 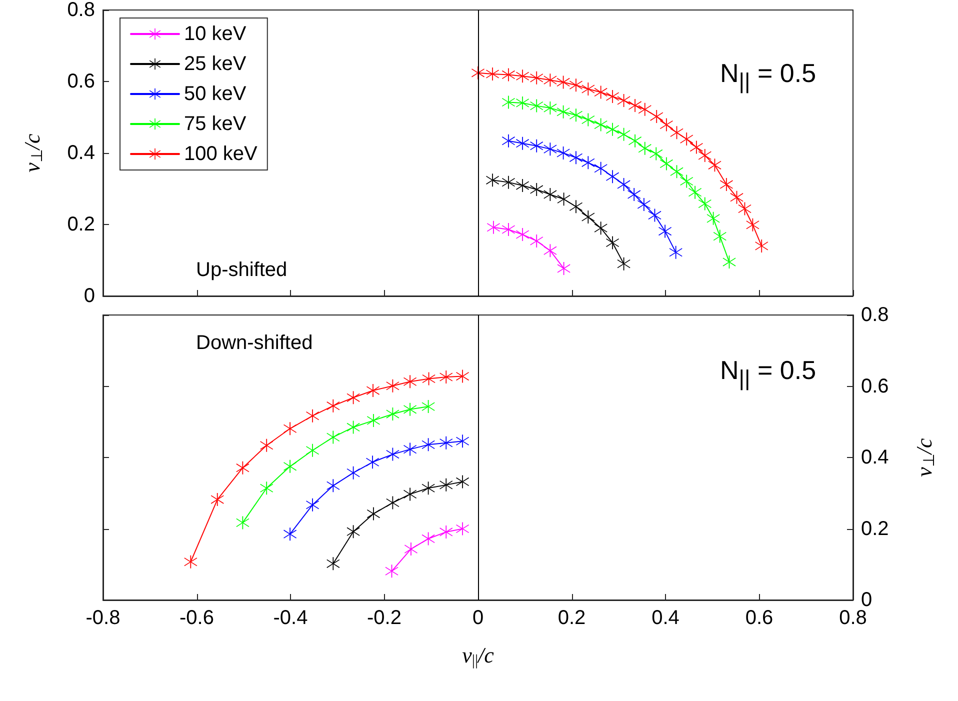 What do you see at coordinates (215, 124) in the screenshot?
I see `legend-label: 75 keV` at bounding box center [215, 124].